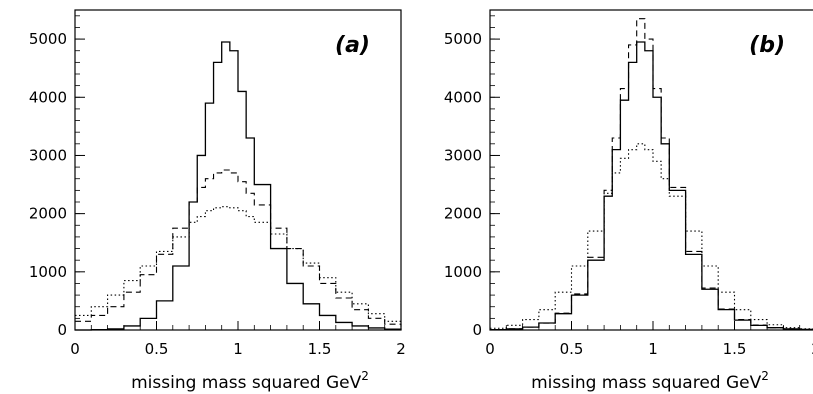 This screenshot has height=394, width=813. I want to click on series-line-dotted, so click(238, 266).